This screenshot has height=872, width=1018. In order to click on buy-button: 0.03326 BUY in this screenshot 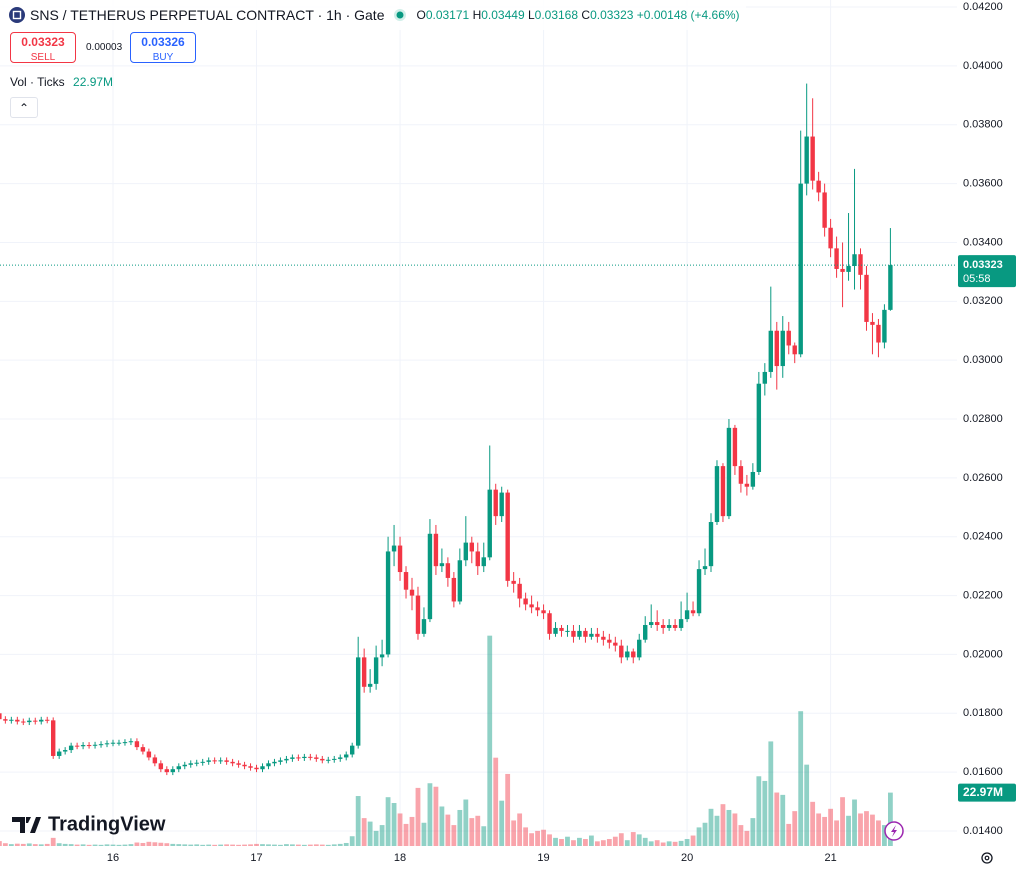, I will do `click(163, 47)`.